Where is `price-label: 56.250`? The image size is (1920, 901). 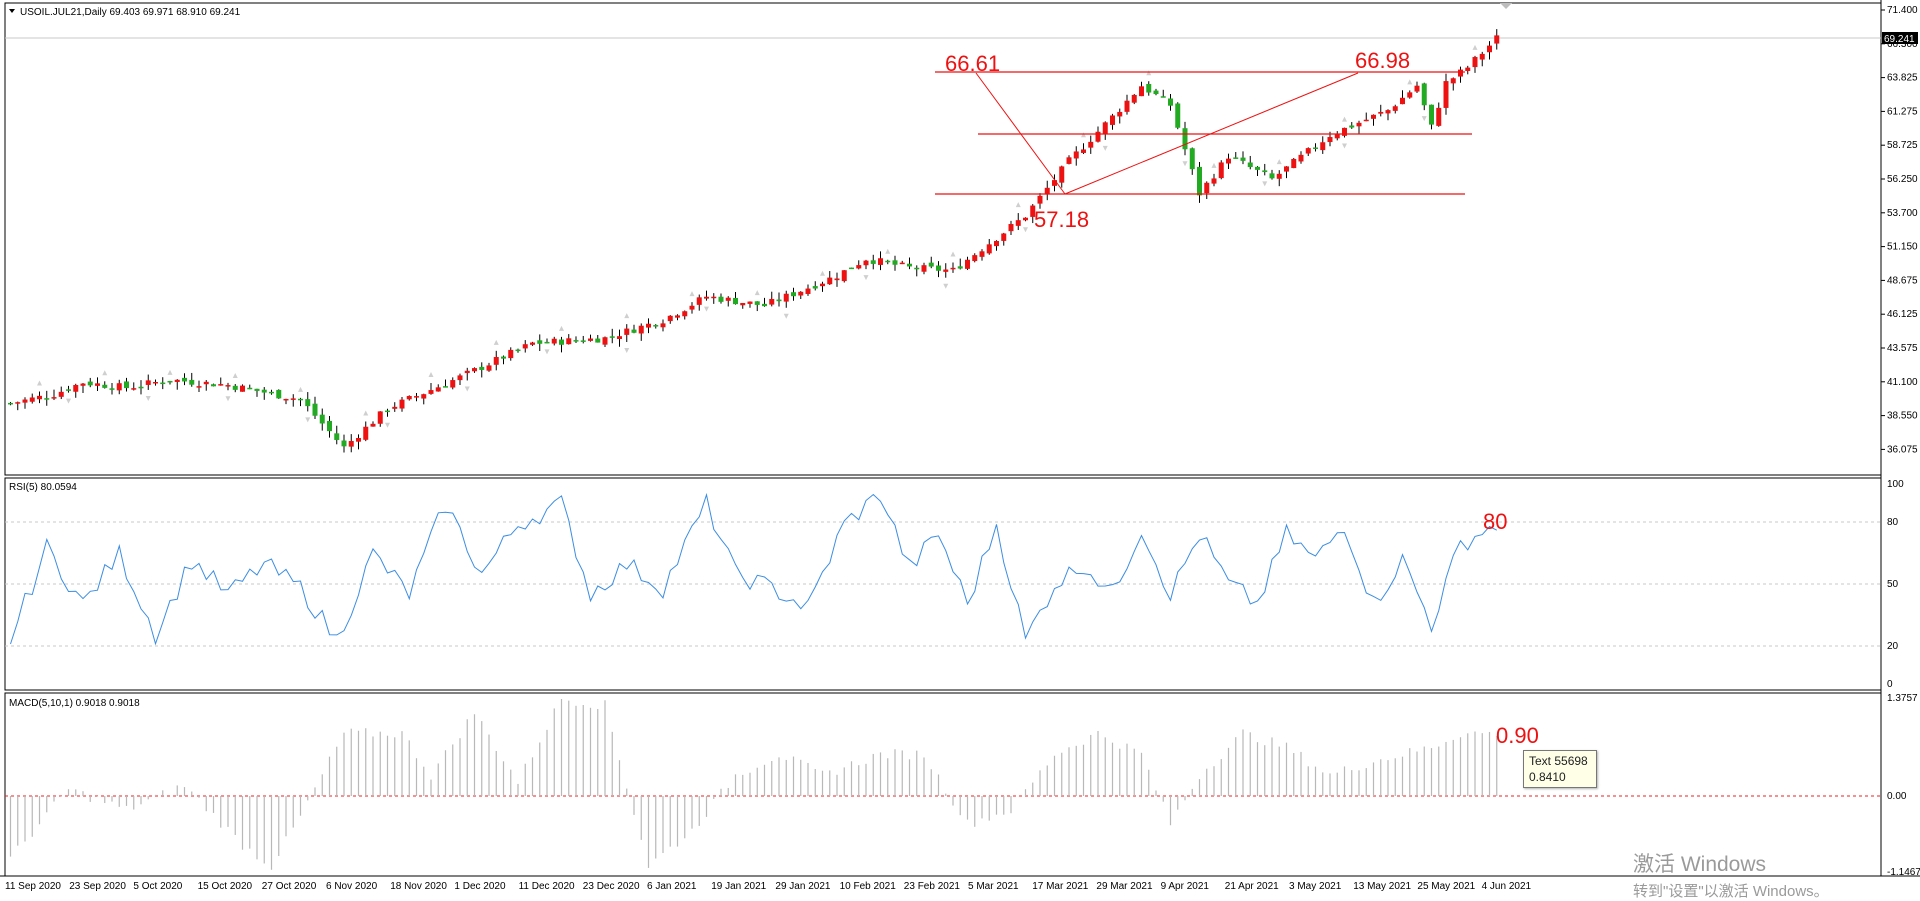
price-label: 56.250 is located at coordinates (1902, 179).